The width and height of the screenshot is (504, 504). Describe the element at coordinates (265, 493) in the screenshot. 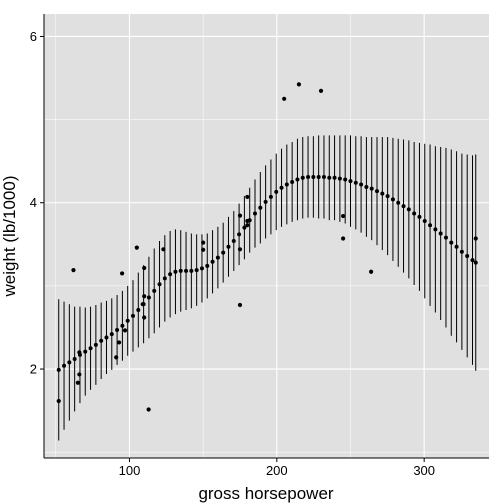

I see `x-axis-title: gross horsepower` at that location.